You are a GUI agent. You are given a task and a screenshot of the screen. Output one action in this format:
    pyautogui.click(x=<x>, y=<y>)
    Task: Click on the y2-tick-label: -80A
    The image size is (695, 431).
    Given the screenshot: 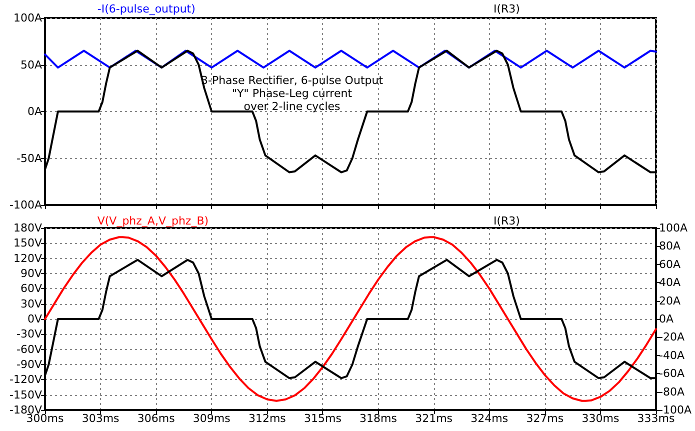 What is the action you would take?
    pyautogui.click(x=672, y=391)
    